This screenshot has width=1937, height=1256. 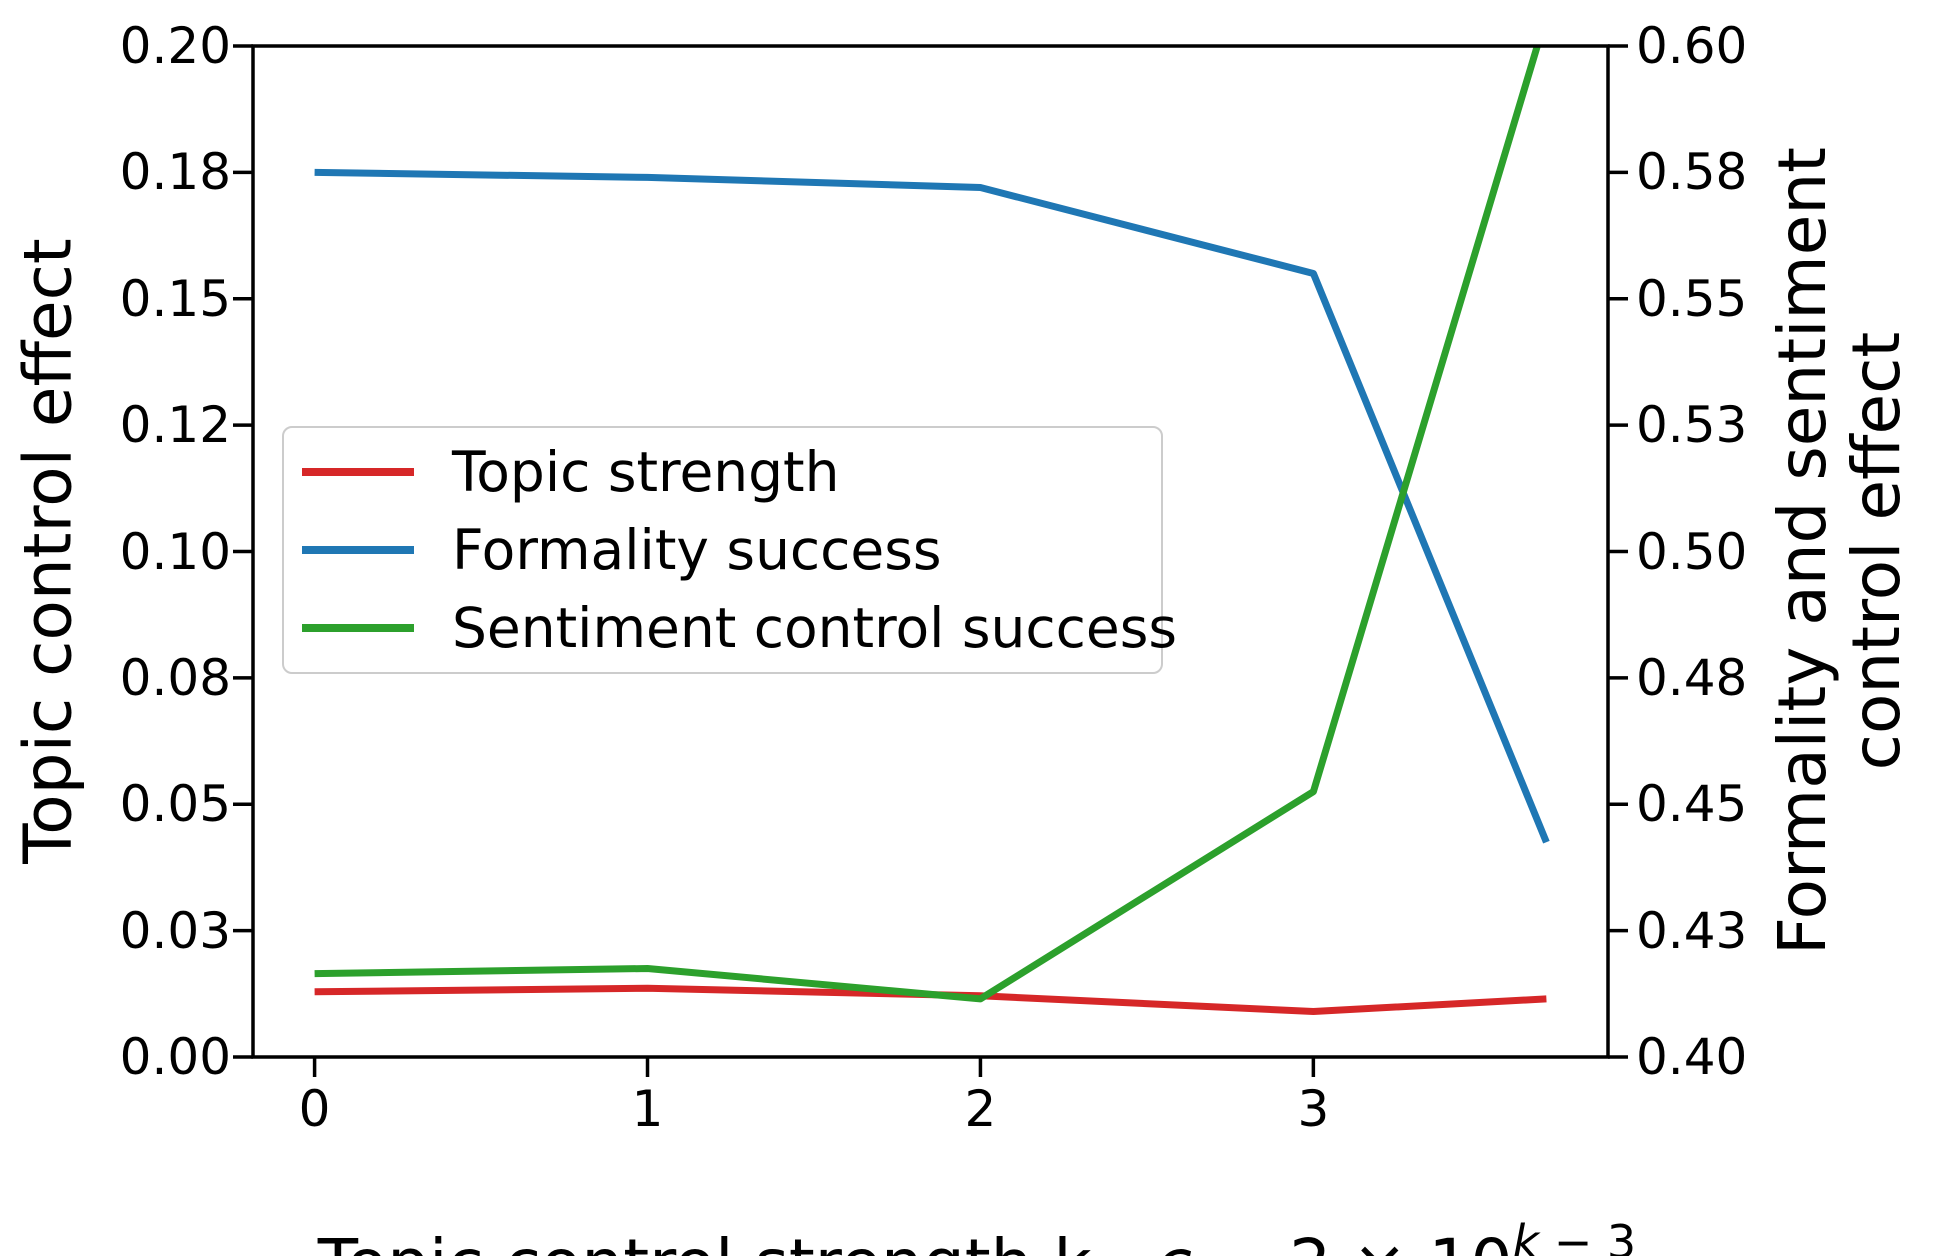 I want to click on left-y-tick-label: 0.15, so click(x=175, y=298).